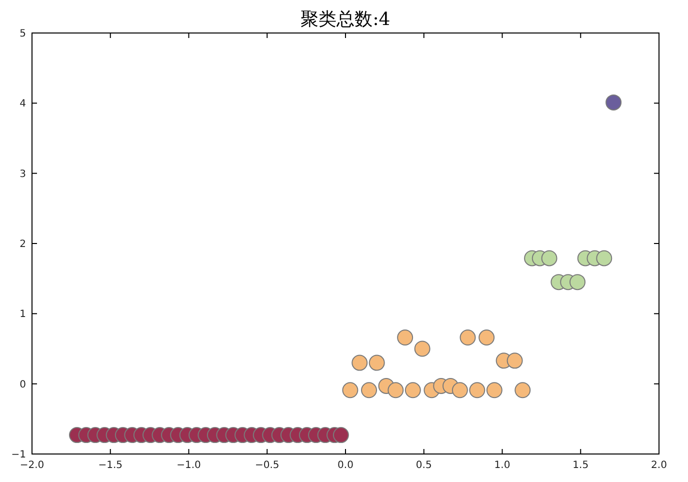 The height and width of the screenshot is (482, 688). What do you see at coordinates (18, 455) in the screenshot?
I see `y-tick-label: −1` at bounding box center [18, 455].